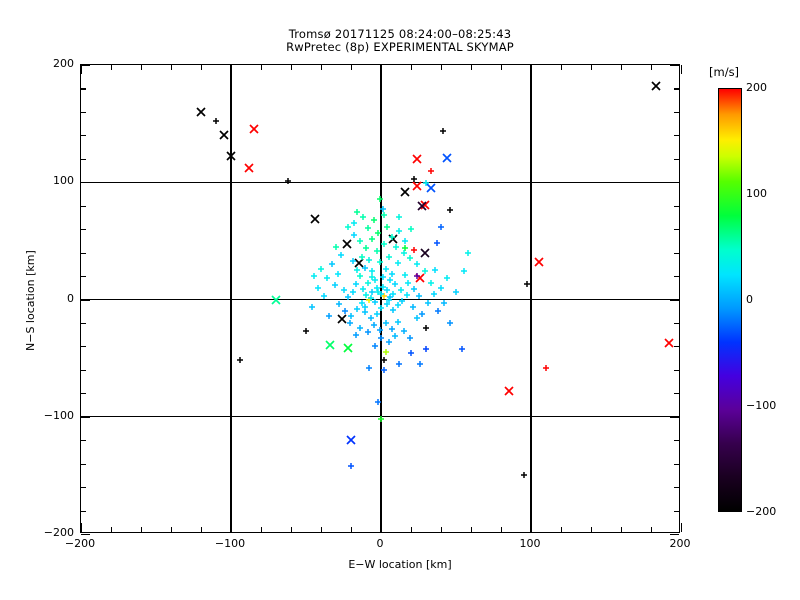 This screenshot has width=800, height=600. I want to click on figure-title-line1: Tromsø 20171125 08:24:00–08:25:43, so click(400, 34).